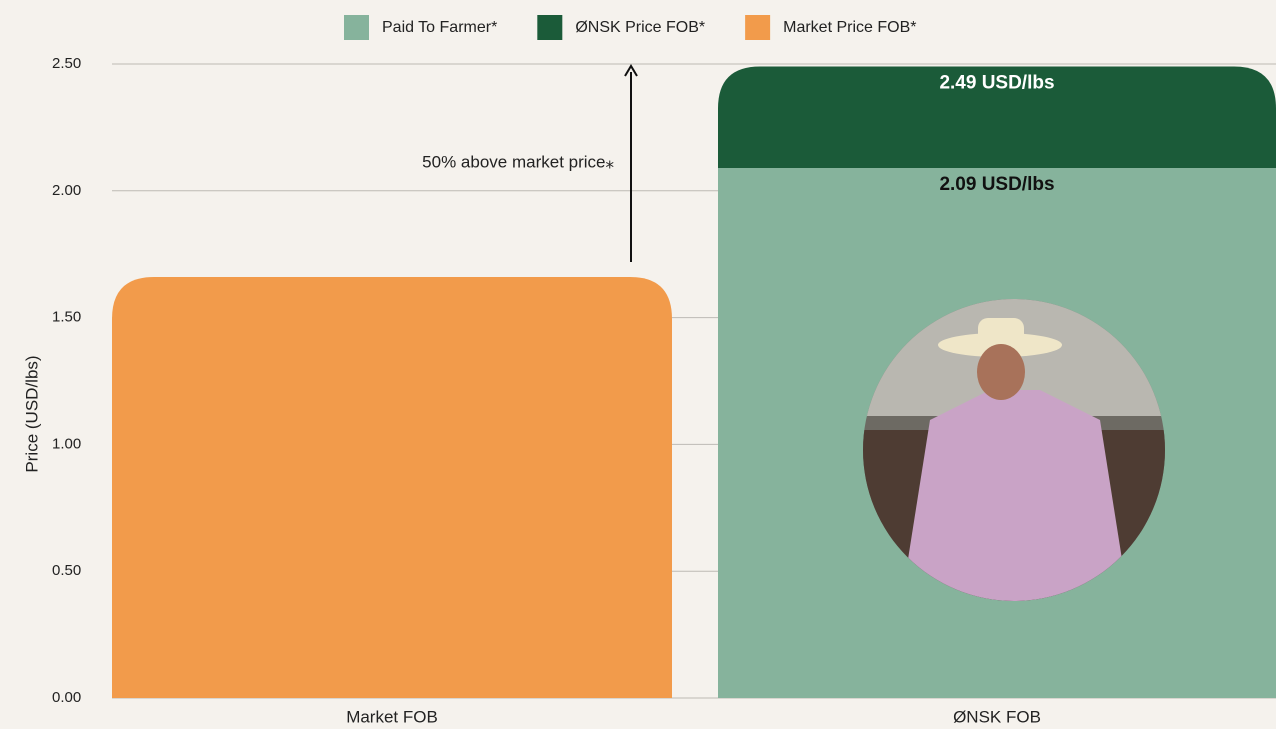 The width and height of the screenshot is (1276, 729). I want to click on x-tick-label: ØNSK FOB, so click(997, 716).